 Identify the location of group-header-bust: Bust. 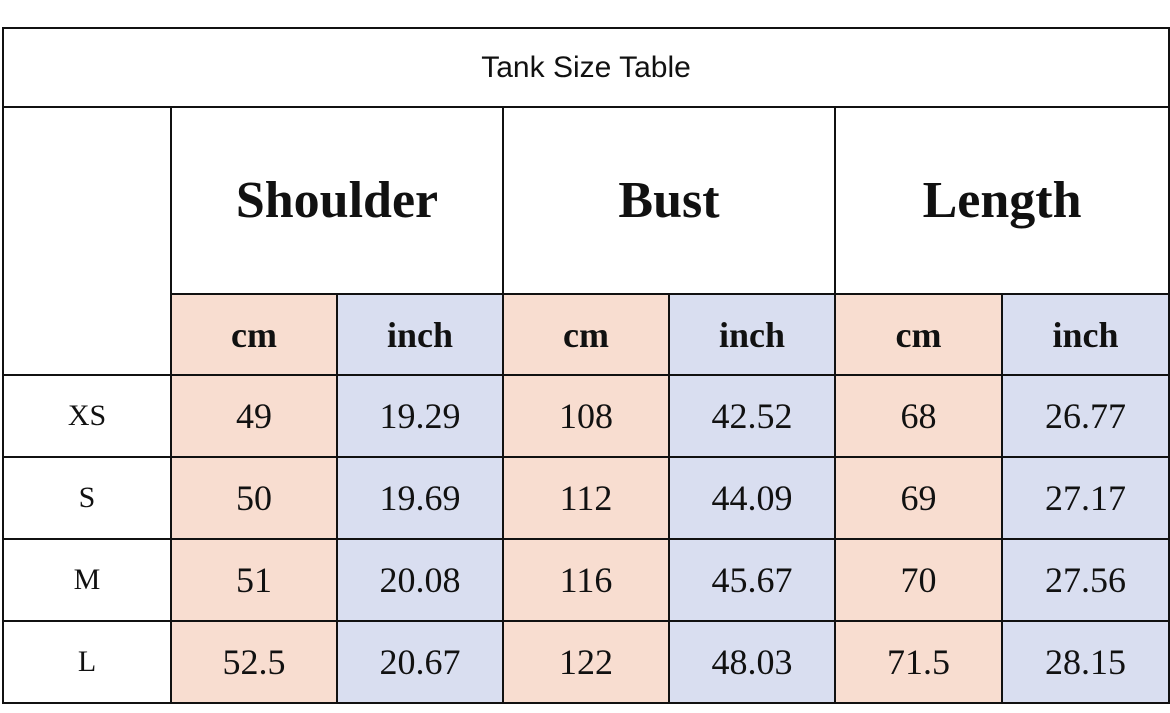
(669, 200).